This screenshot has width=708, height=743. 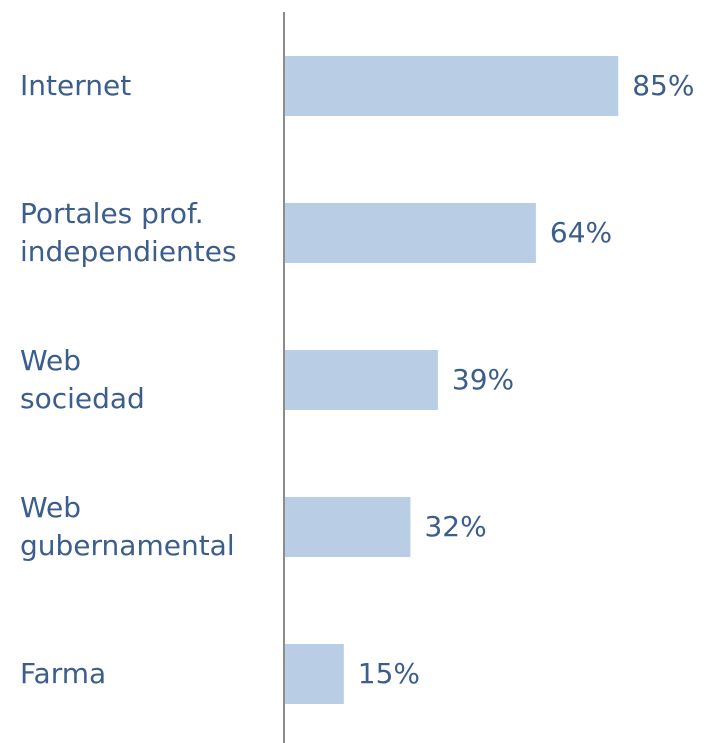 What do you see at coordinates (581, 232) in the screenshot?
I see `value-label: 64%` at bounding box center [581, 232].